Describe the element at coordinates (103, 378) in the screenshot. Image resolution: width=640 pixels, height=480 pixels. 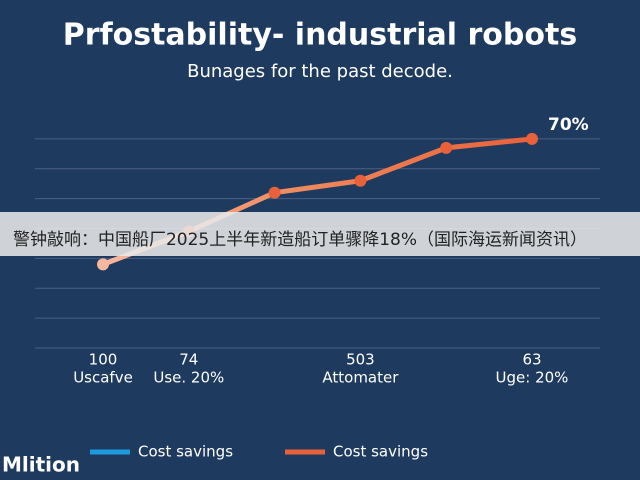
I see `x-tick-note: Uscafve` at that location.